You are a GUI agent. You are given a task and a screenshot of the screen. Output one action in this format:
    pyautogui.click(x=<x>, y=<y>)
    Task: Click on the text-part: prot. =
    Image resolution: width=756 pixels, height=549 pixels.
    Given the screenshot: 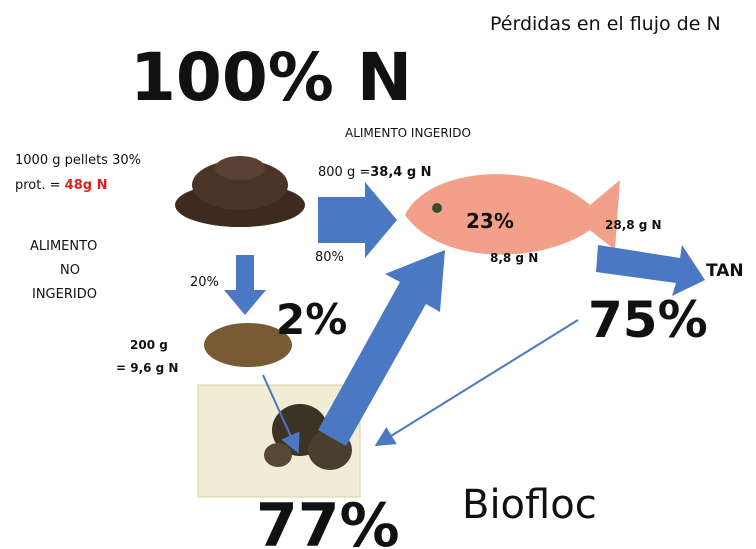 What is the action you would take?
    pyautogui.click(x=40, y=185)
    